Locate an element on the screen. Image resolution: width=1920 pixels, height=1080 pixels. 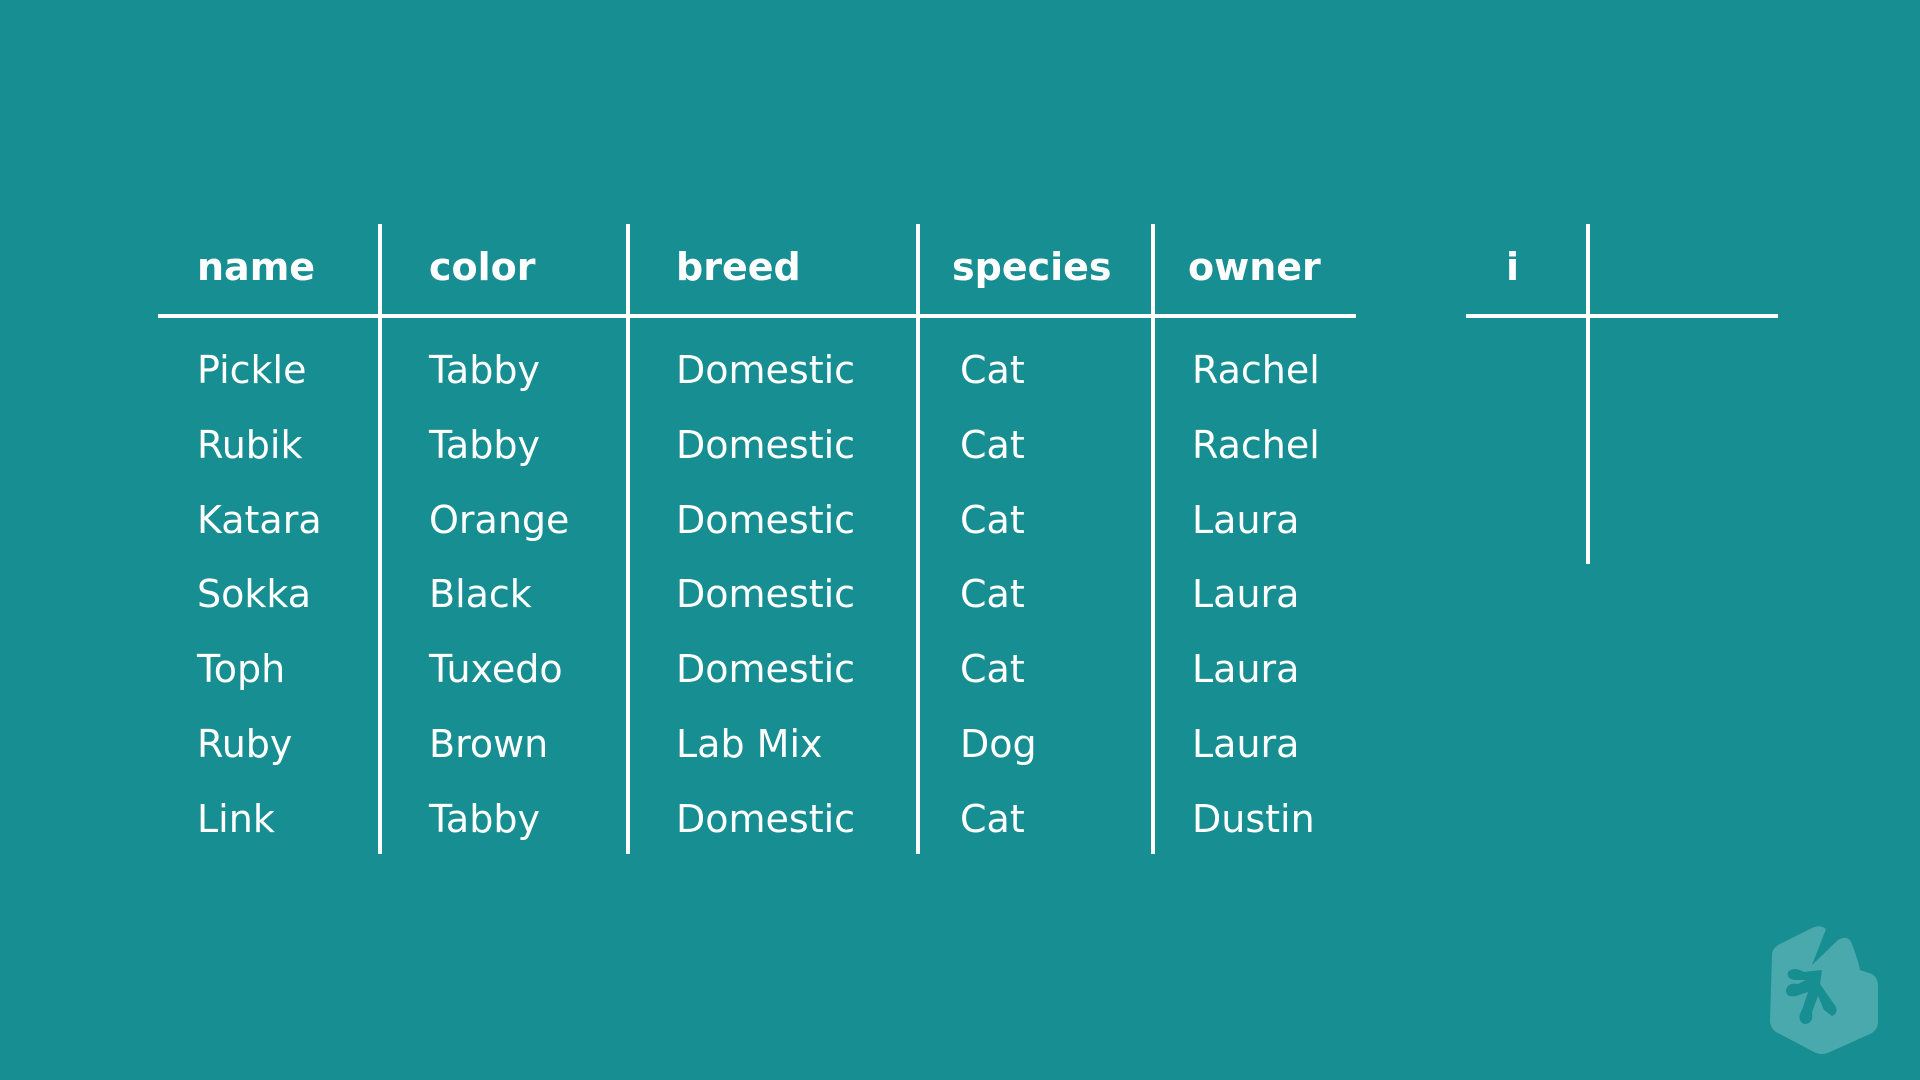
cell-color: Orange is located at coordinates (499, 519).